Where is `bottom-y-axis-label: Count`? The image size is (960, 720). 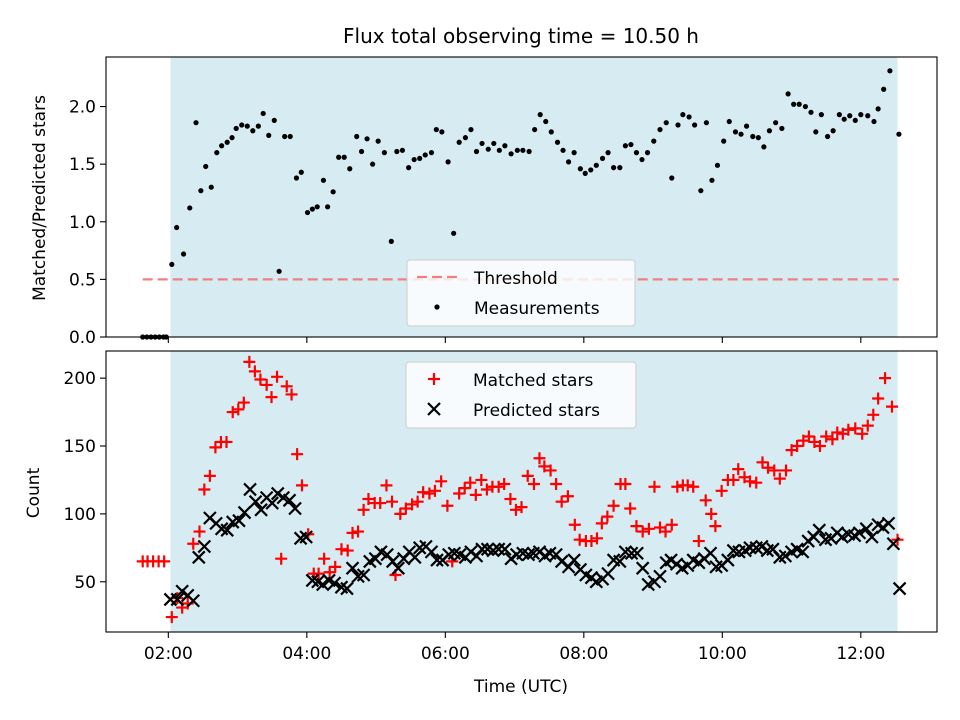 bottom-y-axis-label: Count is located at coordinates (34, 492).